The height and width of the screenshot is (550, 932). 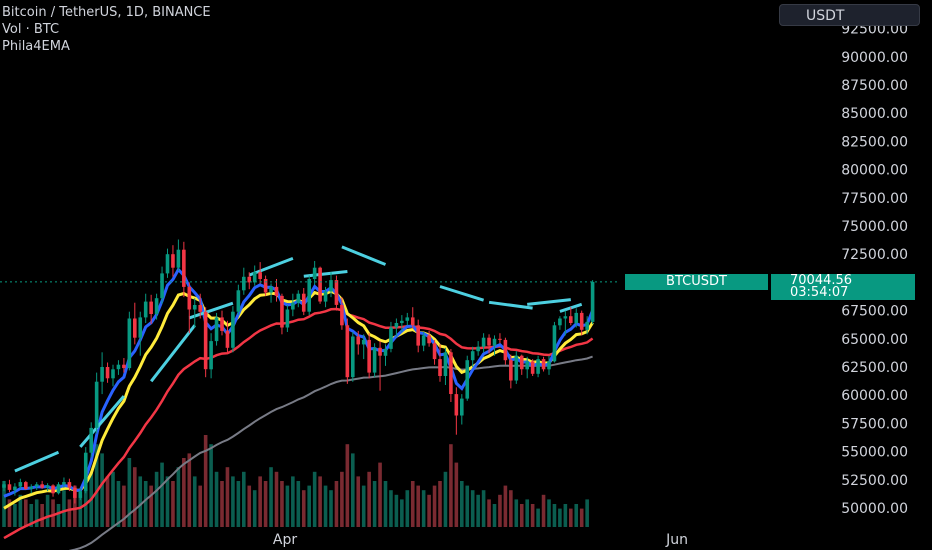 What do you see at coordinates (31, 29) in the screenshot?
I see `volume-legend: Vol · BTC` at bounding box center [31, 29].